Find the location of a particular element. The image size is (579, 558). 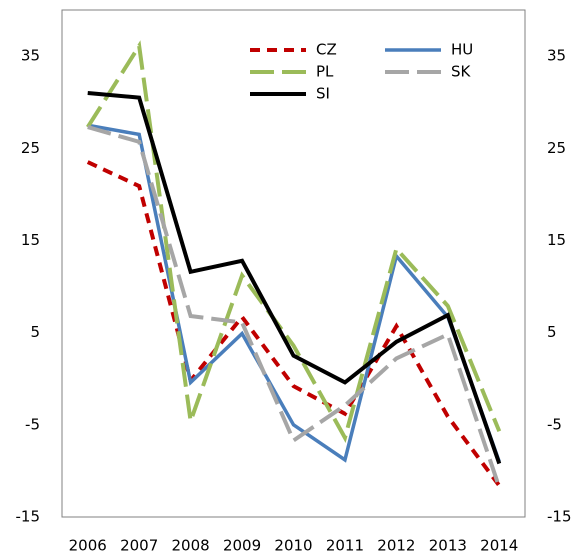

x-tick-label: 2009 is located at coordinates (242, 546).